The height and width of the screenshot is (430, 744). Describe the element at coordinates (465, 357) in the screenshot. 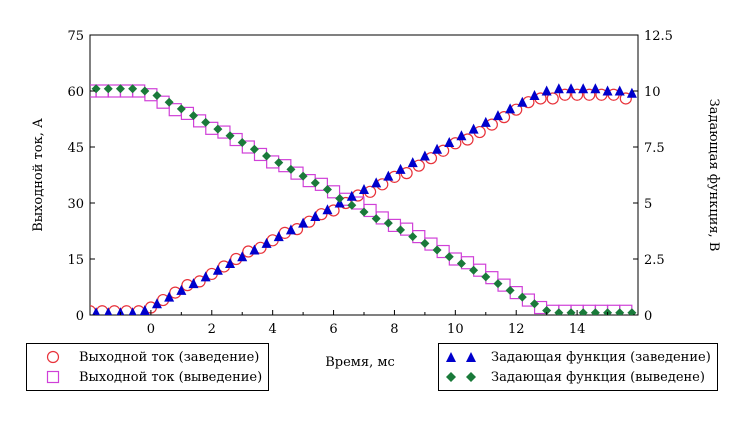

I see `triangle-marker-icon` at that location.